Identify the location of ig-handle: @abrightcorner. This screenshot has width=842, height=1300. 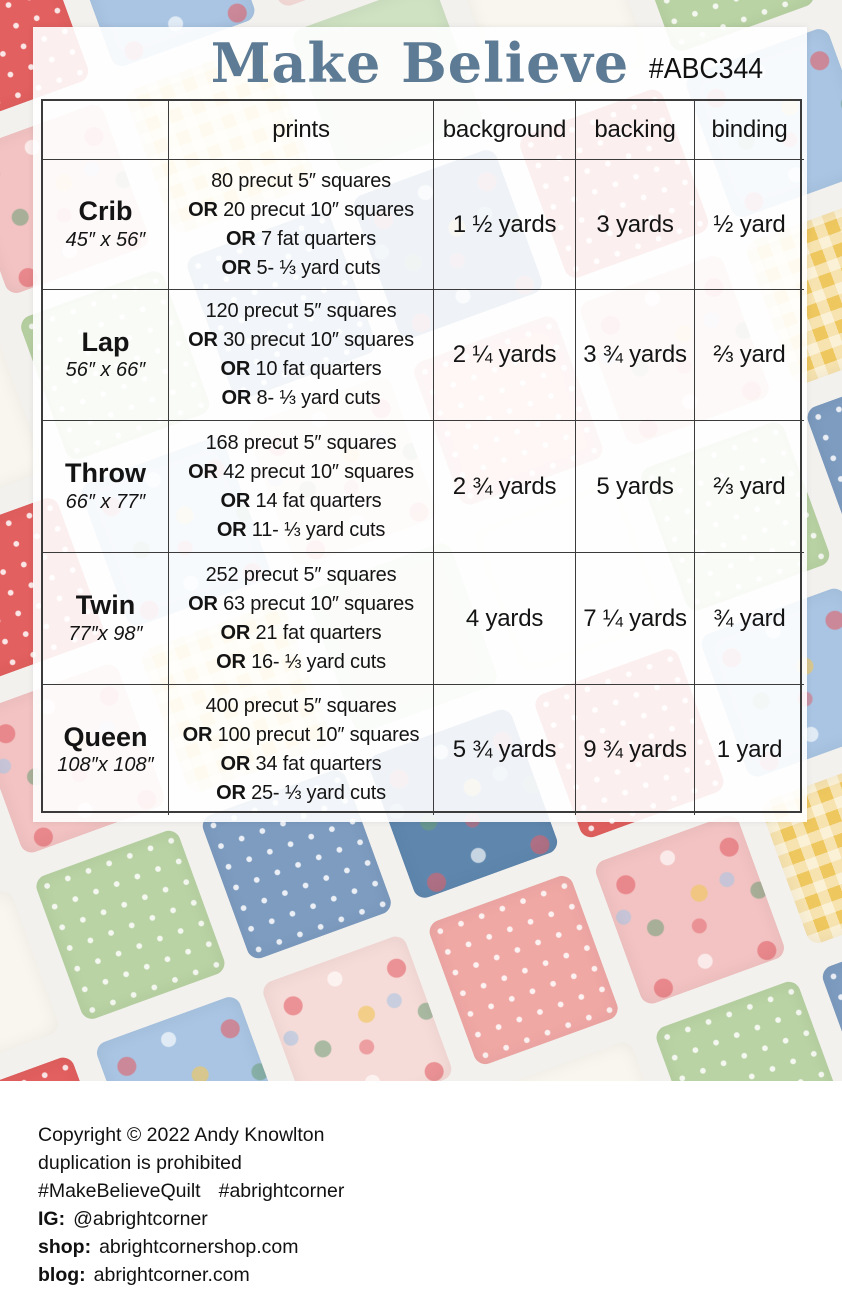
(140, 1219).